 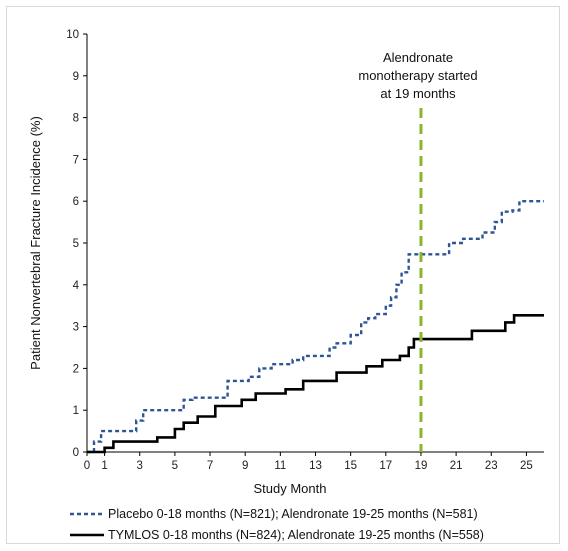 What do you see at coordinates (280, 466) in the screenshot?
I see `x-tick-label: 11` at bounding box center [280, 466].